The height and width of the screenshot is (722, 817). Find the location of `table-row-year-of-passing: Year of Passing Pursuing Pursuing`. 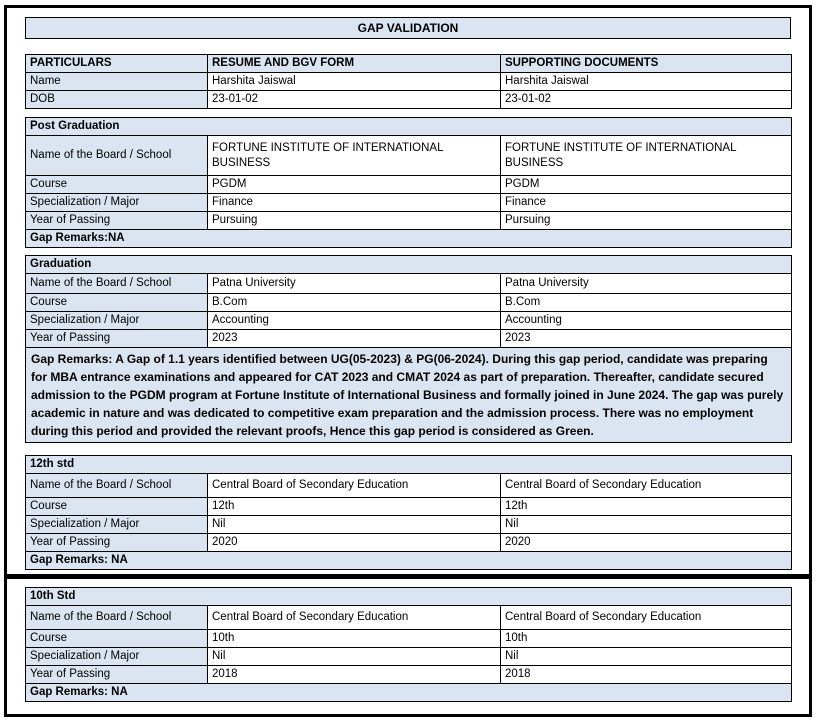

table-row-year-of-passing: Year of Passing Pursuing Pursuing is located at coordinates (409, 220).